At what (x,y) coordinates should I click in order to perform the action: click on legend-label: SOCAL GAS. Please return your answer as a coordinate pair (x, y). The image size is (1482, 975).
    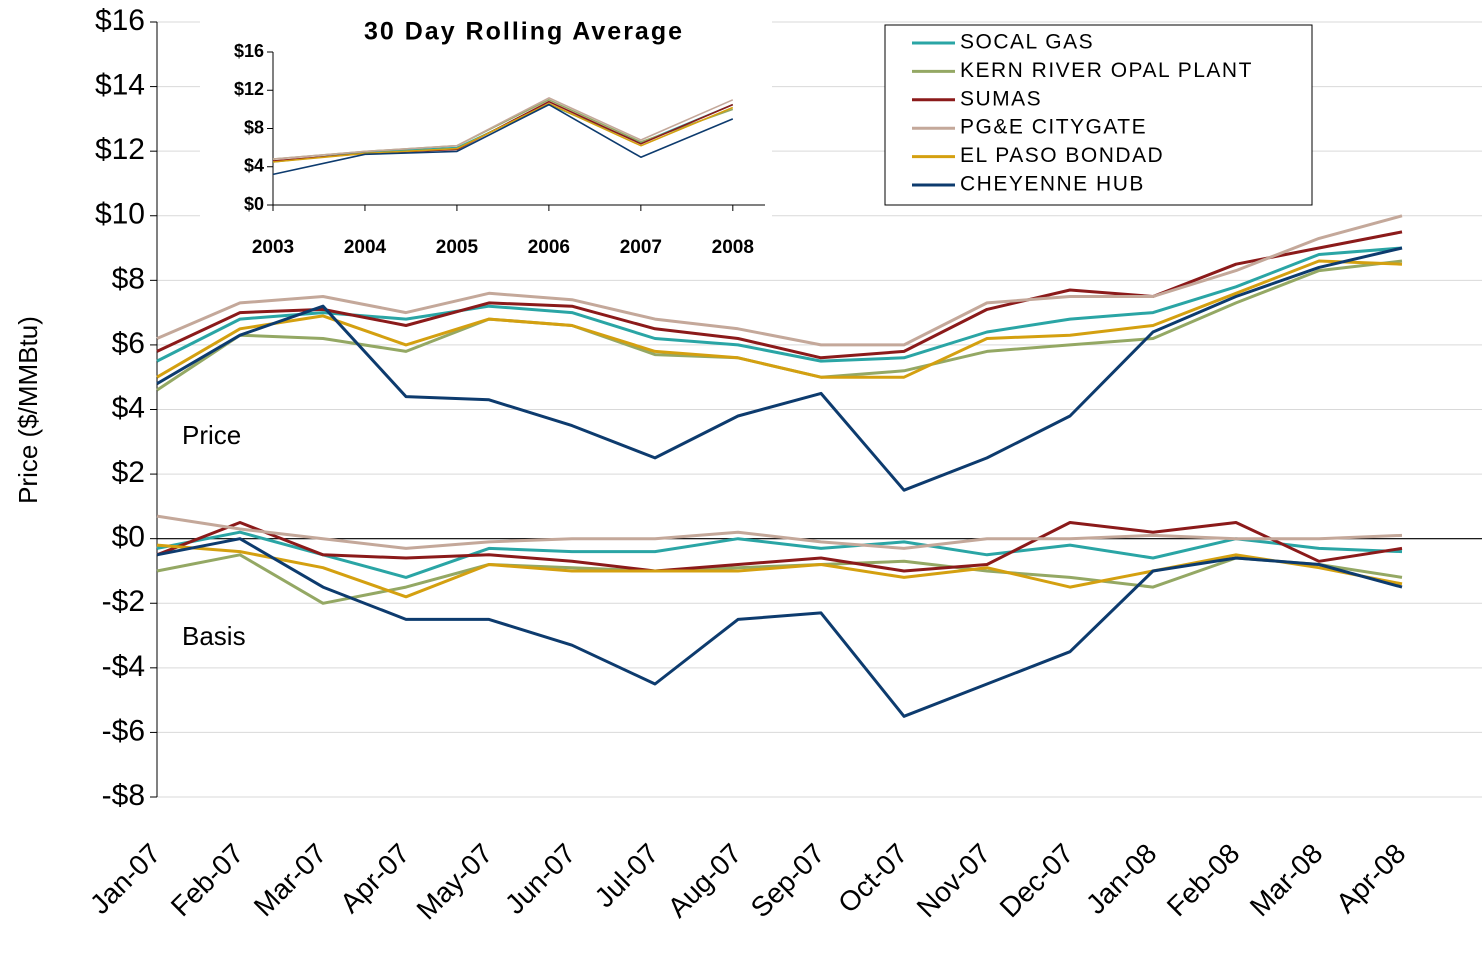
    Looking at the image, I should click on (1027, 42).